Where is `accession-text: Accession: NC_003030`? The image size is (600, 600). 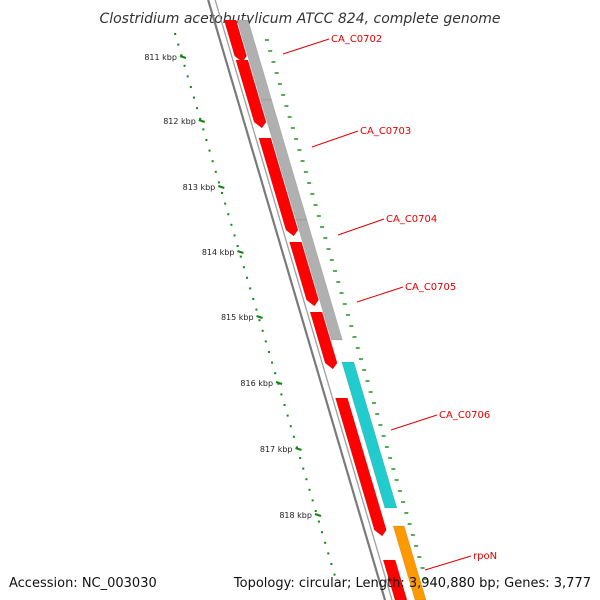 accession-text: Accession: NC_003030 is located at coordinates (83, 583).